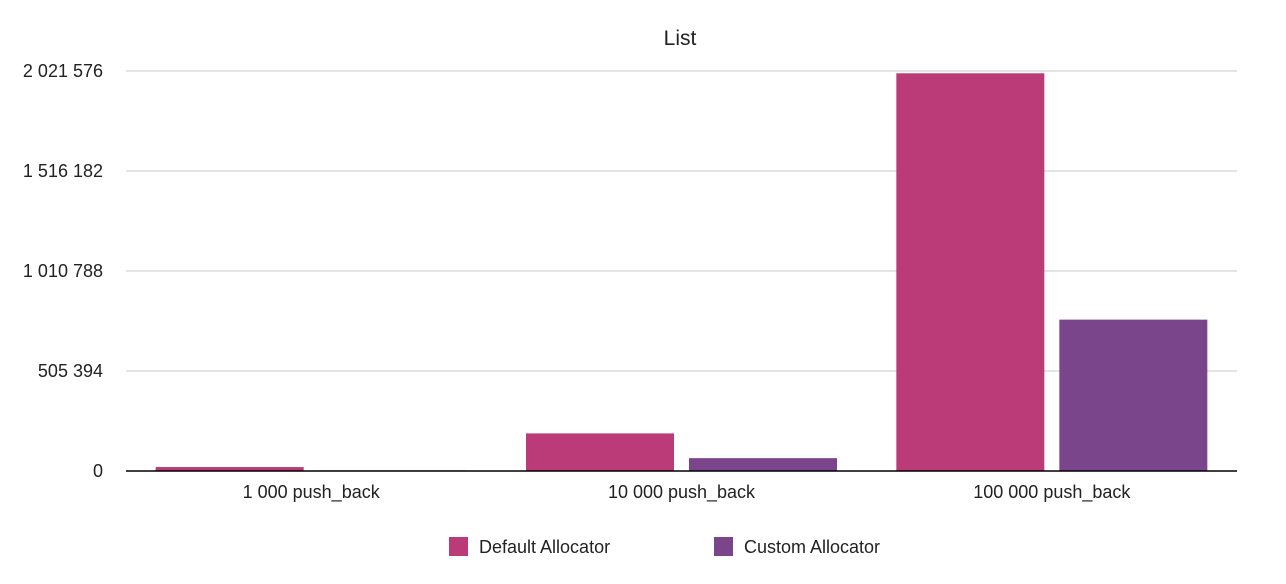 This screenshot has height=584, width=1286. What do you see at coordinates (682, 492) in the screenshot?
I see `x-tick-label: 10 000 push_back` at bounding box center [682, 492].